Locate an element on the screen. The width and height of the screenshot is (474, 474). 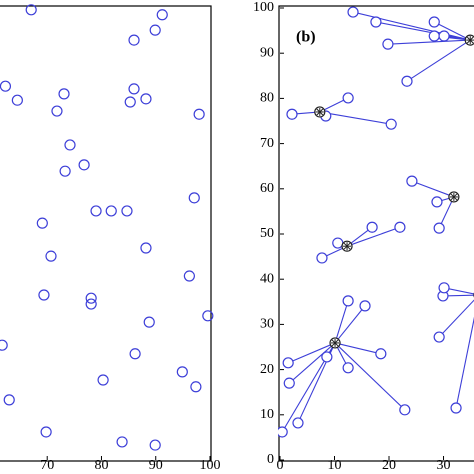
x-tick-label: 10 is located at coordinates (335, 465).